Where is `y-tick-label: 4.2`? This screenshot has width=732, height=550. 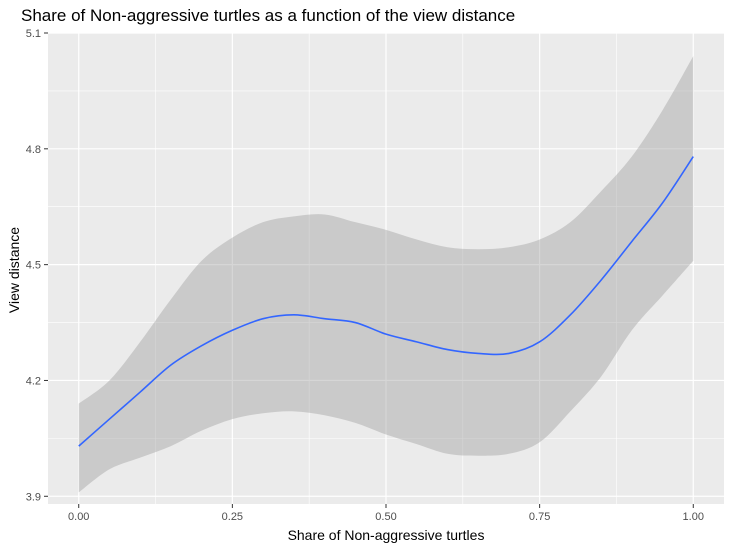
y-tick-label: 4.2 is located at coordinates (33, 381).